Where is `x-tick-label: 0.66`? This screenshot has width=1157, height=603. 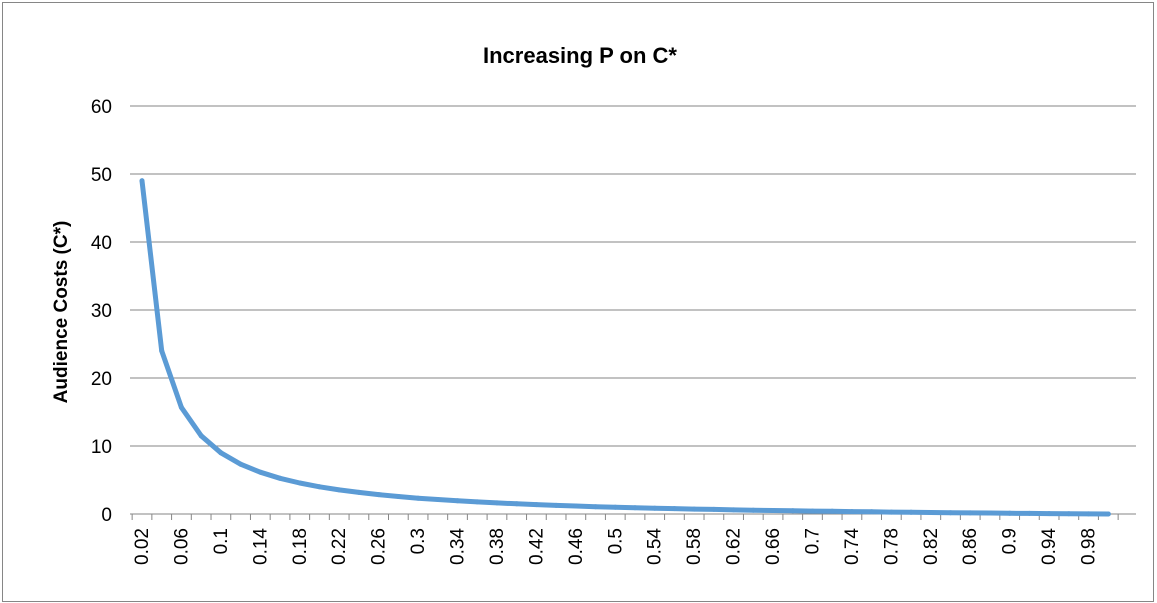 x-tick-label: 0.66 is located at coordinates (773, 546).